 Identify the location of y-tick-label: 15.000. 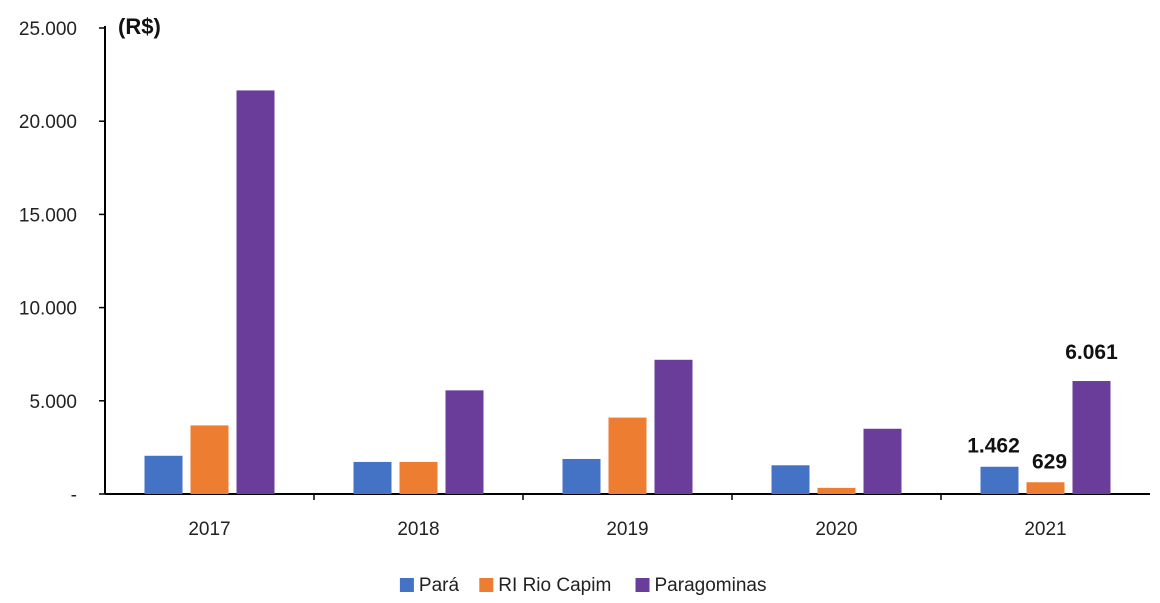
(48, 215).